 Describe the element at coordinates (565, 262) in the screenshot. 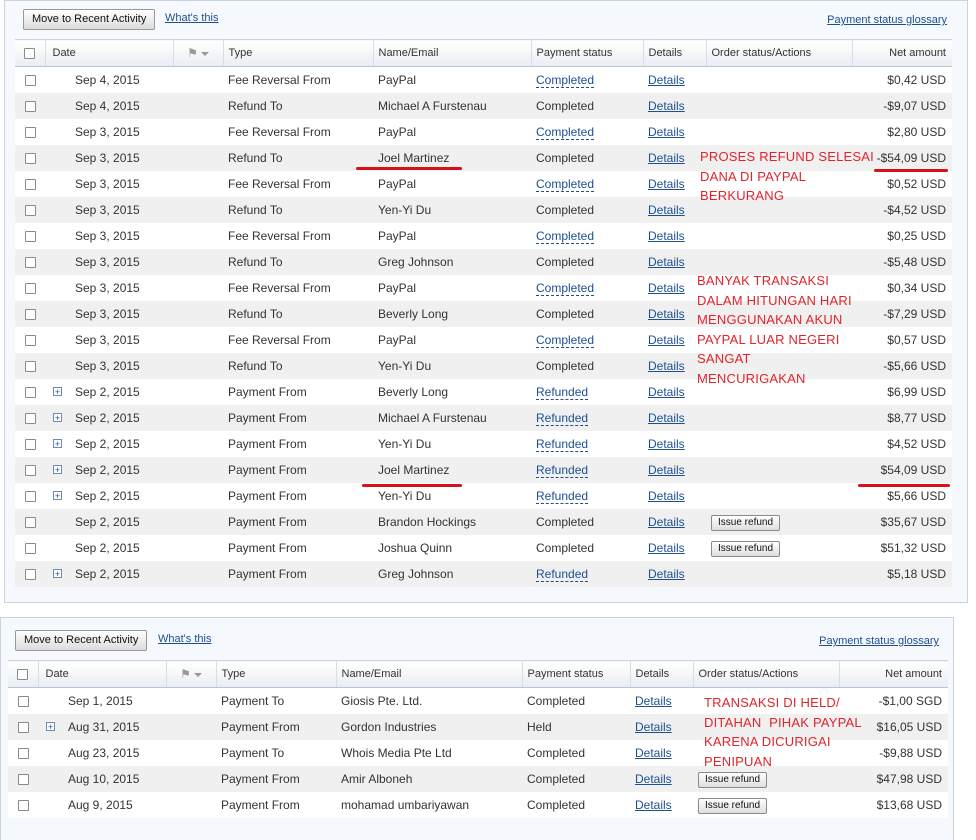

I see `payment-status-text: Completed` at that location.